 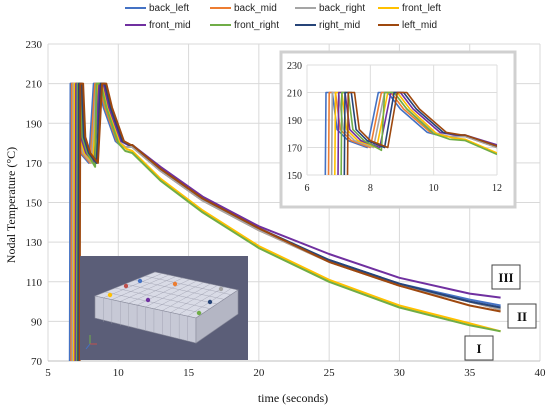 What do you see at coordinates (294, 94) in the screenshot?
I see `inset-y-tick-label: 210` at bounding box center [294, 94].